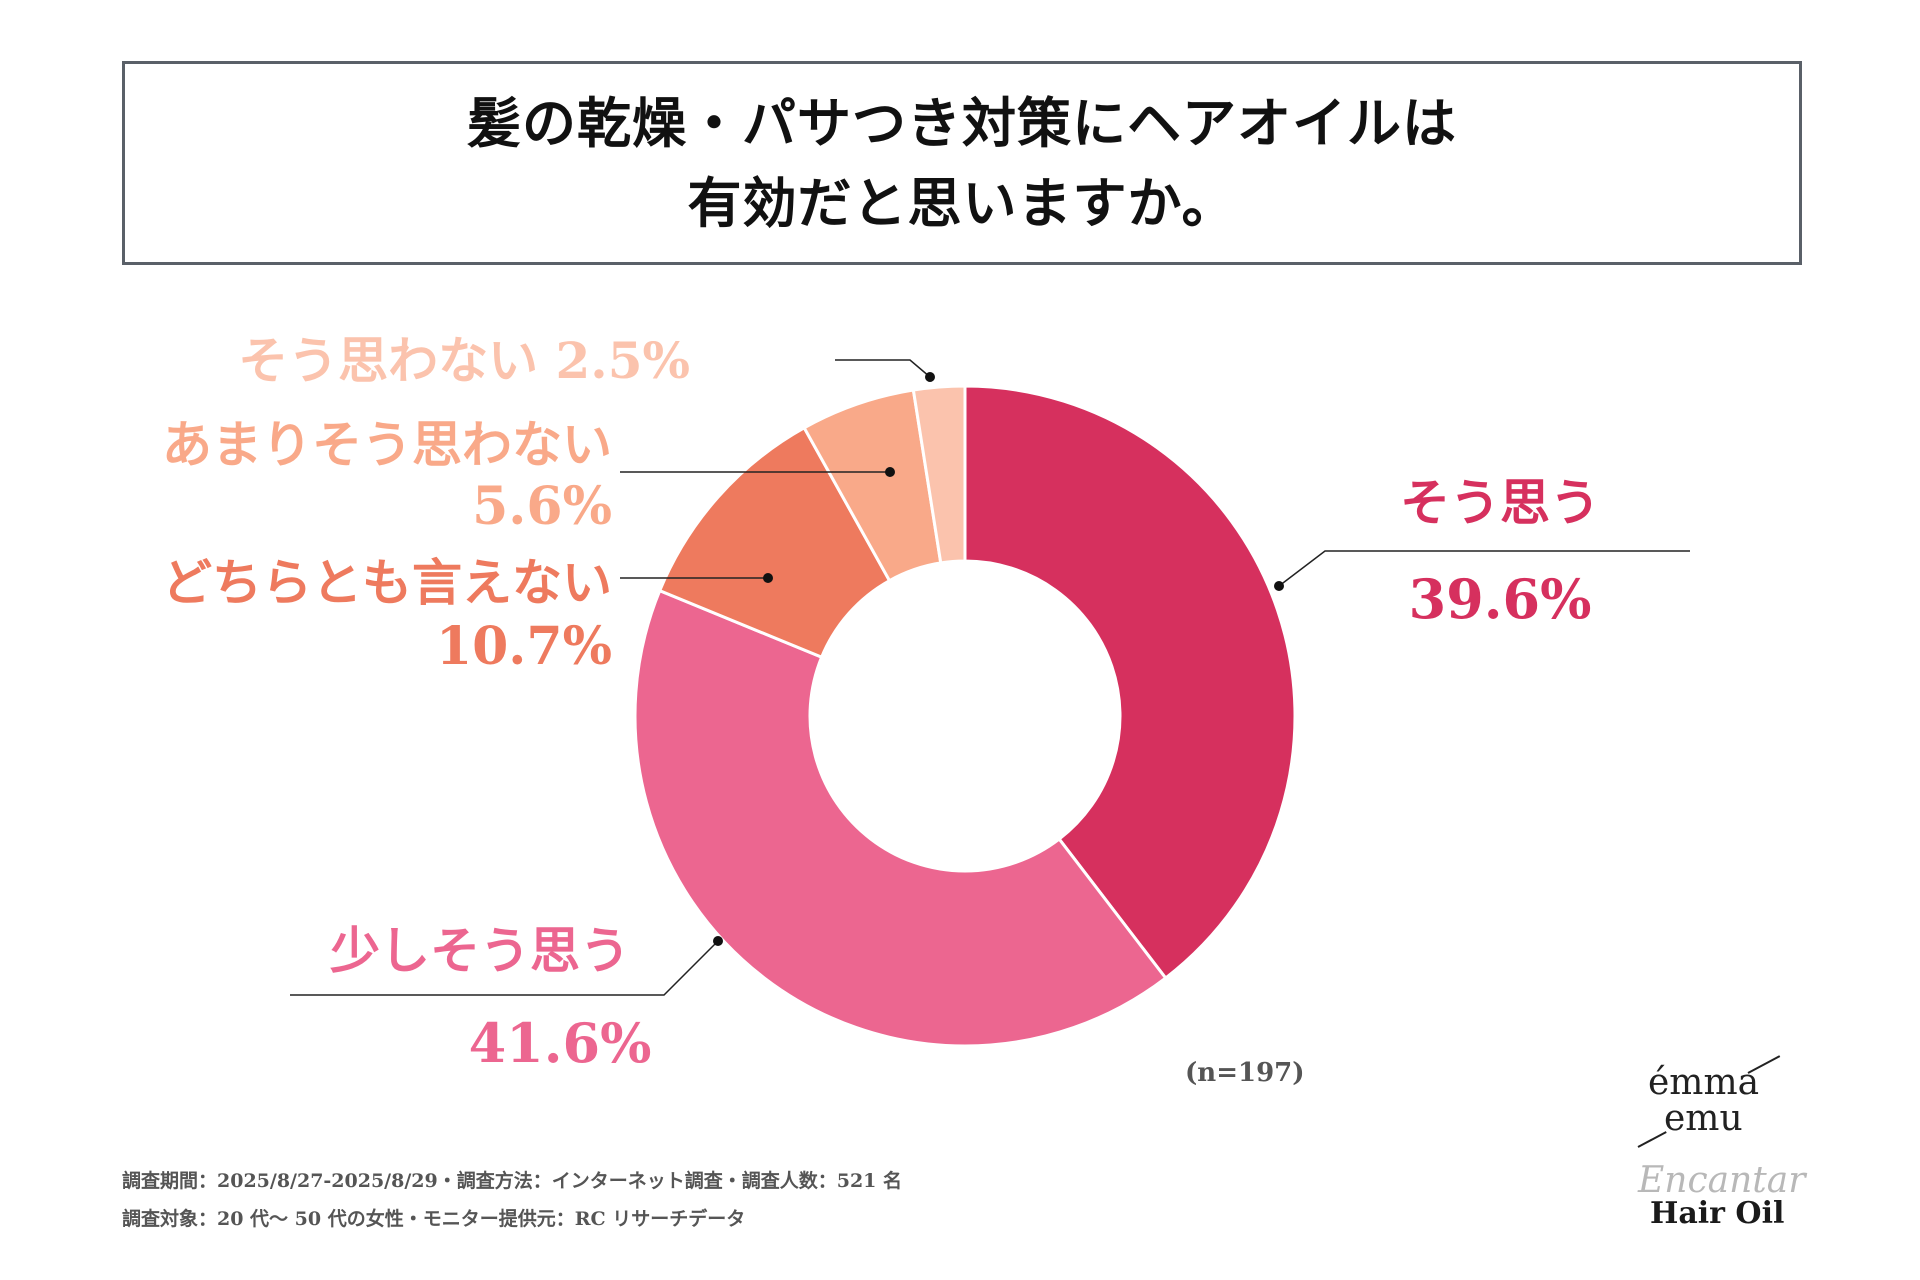 The image size is (1920, 1280). What do you see at coordinates (1500, 599) in the screenshot?
I see `label-value-1: 39.6%` at bounding box center [1500, 599].